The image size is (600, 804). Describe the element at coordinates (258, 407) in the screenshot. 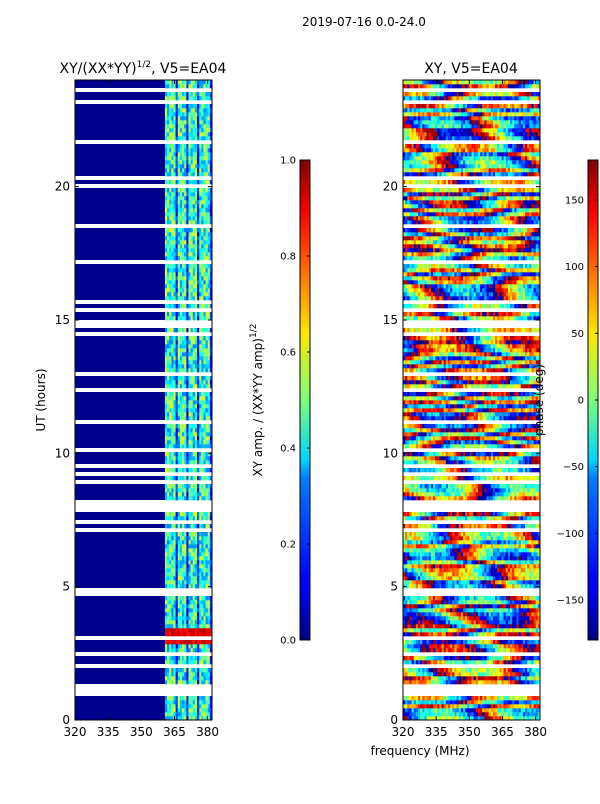

I see `amp-cb-label-main: XY amp. / (XX*YY amp)` at that location.